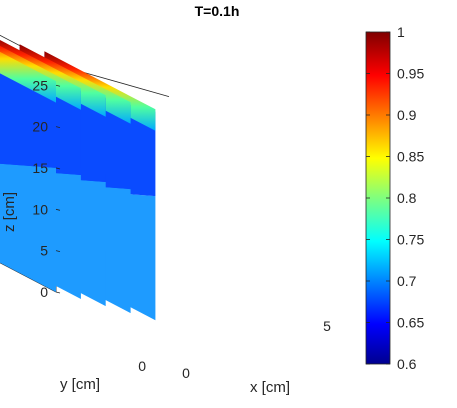 The width and height of the screenshot is (457, 408). Describe the element at coordinates (28, 77) in the screenshot. I see `slice-surface-band` at that location.